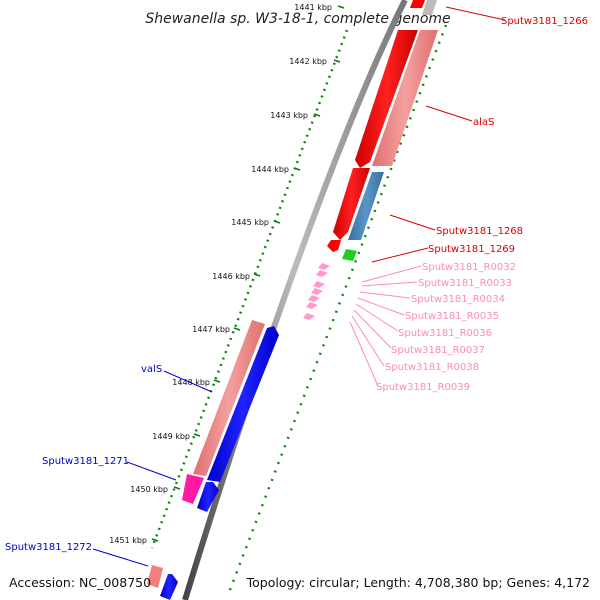  What do you see at coordinates (438, 350) in the screenshot?
I see `label-sputw3181-r0037: Sputw3181_R0037` at bounding box center [438, 350].